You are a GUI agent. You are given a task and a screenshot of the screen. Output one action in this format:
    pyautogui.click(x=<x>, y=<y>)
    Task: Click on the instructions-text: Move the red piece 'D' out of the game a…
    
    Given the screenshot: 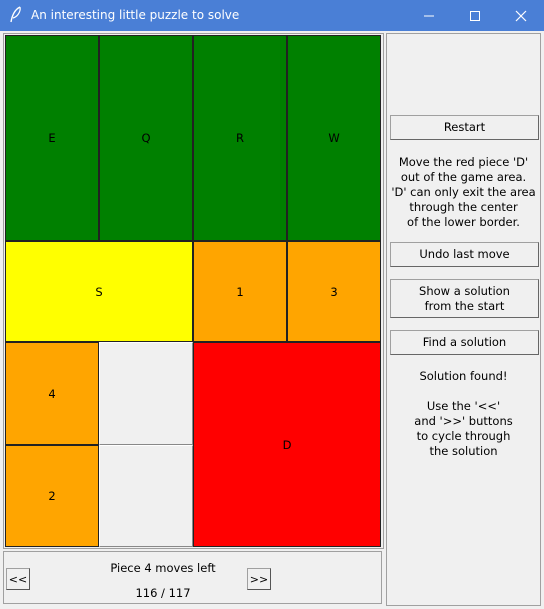 What is the action you would take?
    pyautogui.click(x=463, y=192)
    